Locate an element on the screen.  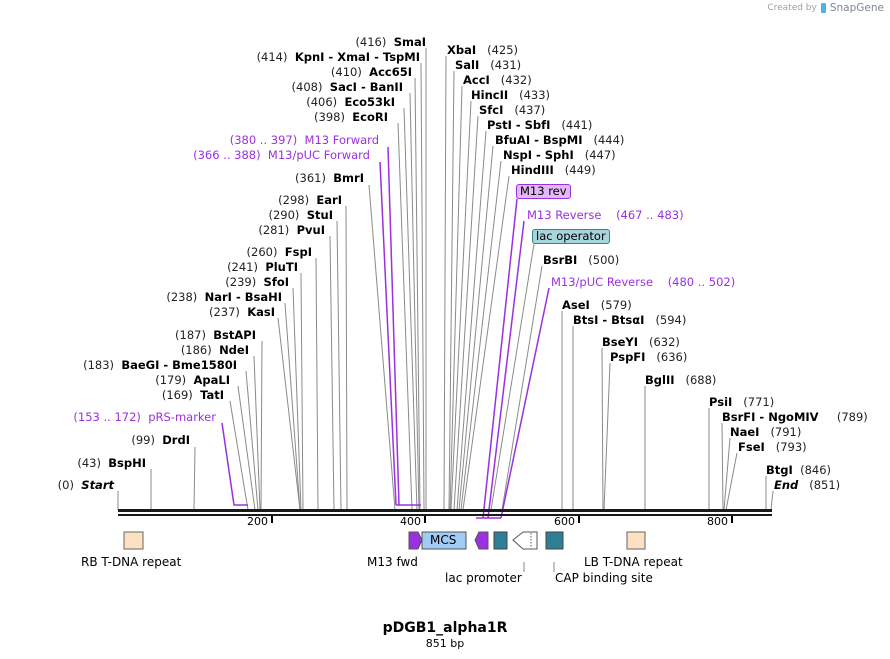
m13-fwd-label: M13 fwd is located at coordinates (392, 562).